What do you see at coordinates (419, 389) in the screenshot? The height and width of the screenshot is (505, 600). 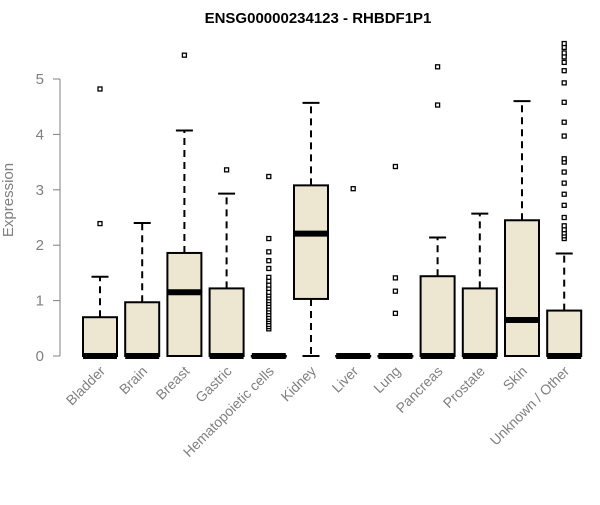 I see `x-tick-label: Pancreas` at bounding box center [419, 389].